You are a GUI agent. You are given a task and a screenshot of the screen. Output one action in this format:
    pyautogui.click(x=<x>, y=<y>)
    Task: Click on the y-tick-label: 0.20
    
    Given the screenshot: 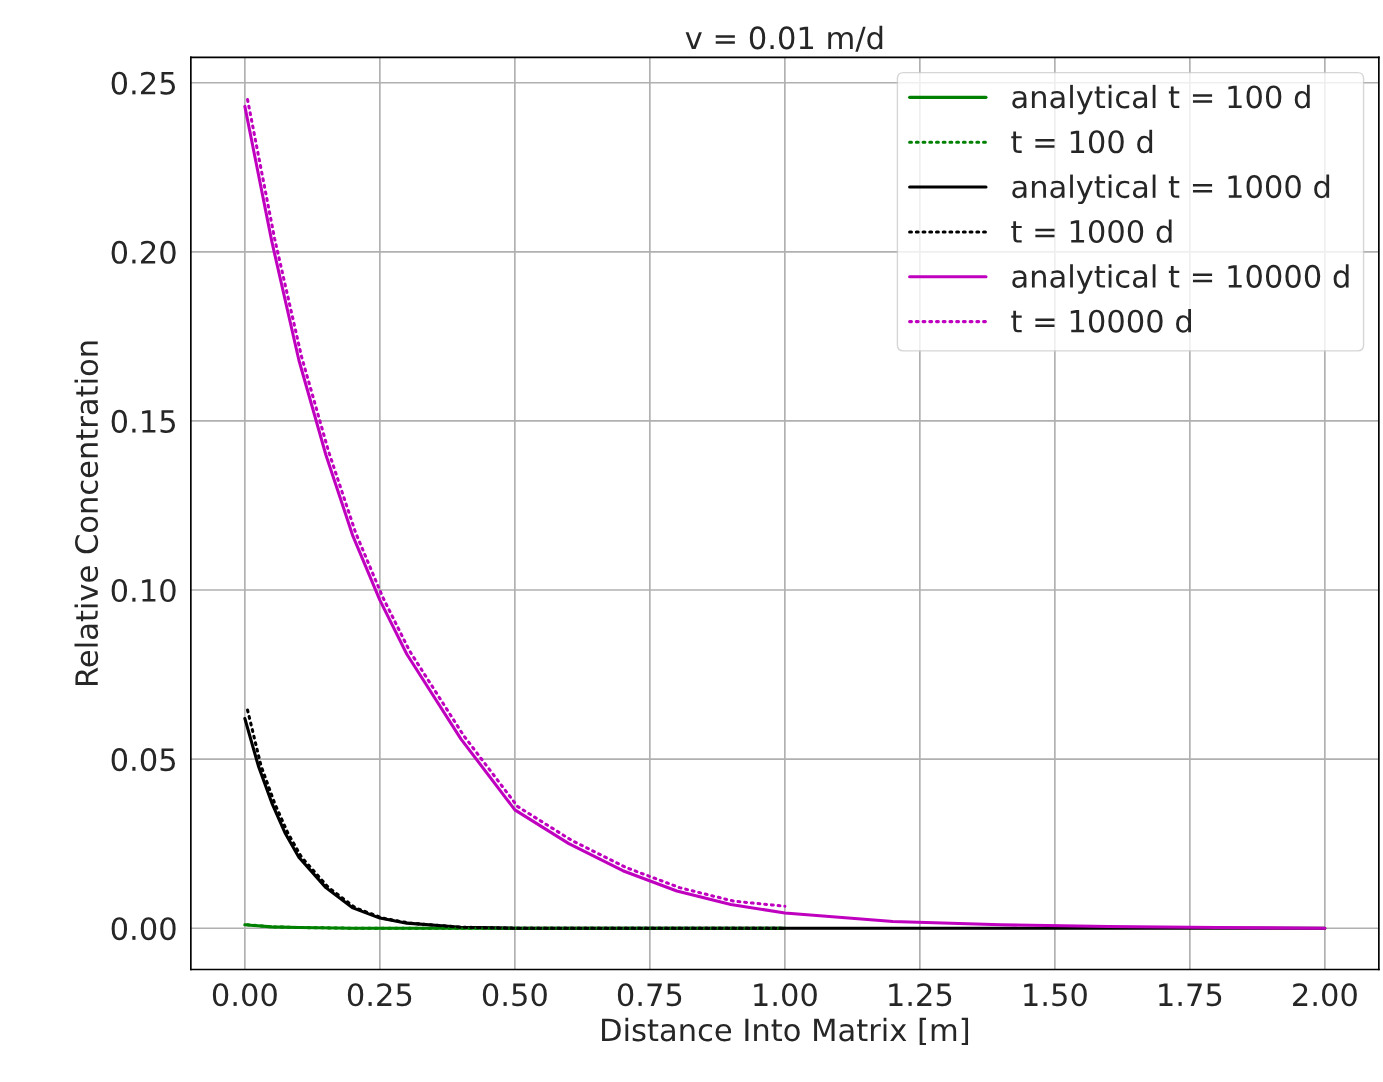 What is the action you would take?
    pyautogui.click(x=143, y=252)
    